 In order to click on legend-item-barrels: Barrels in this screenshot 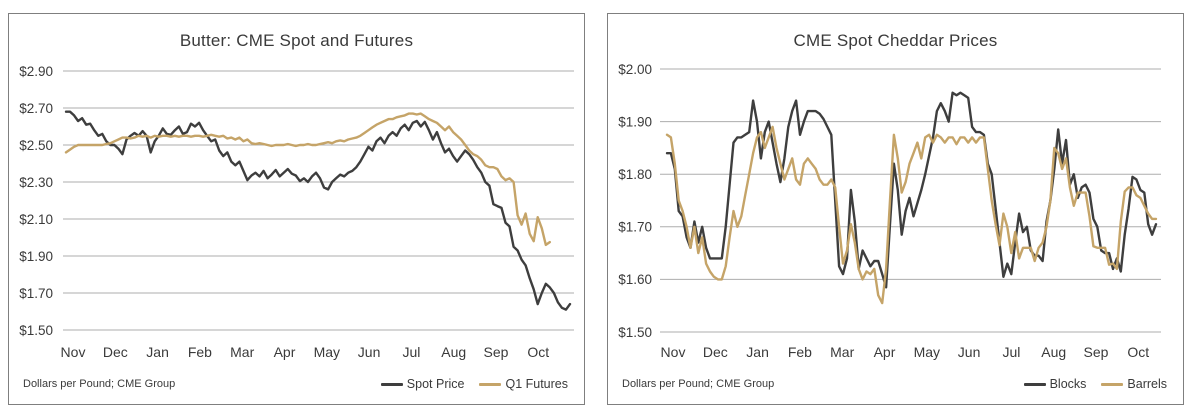, I will do `click(1134, 384)`.